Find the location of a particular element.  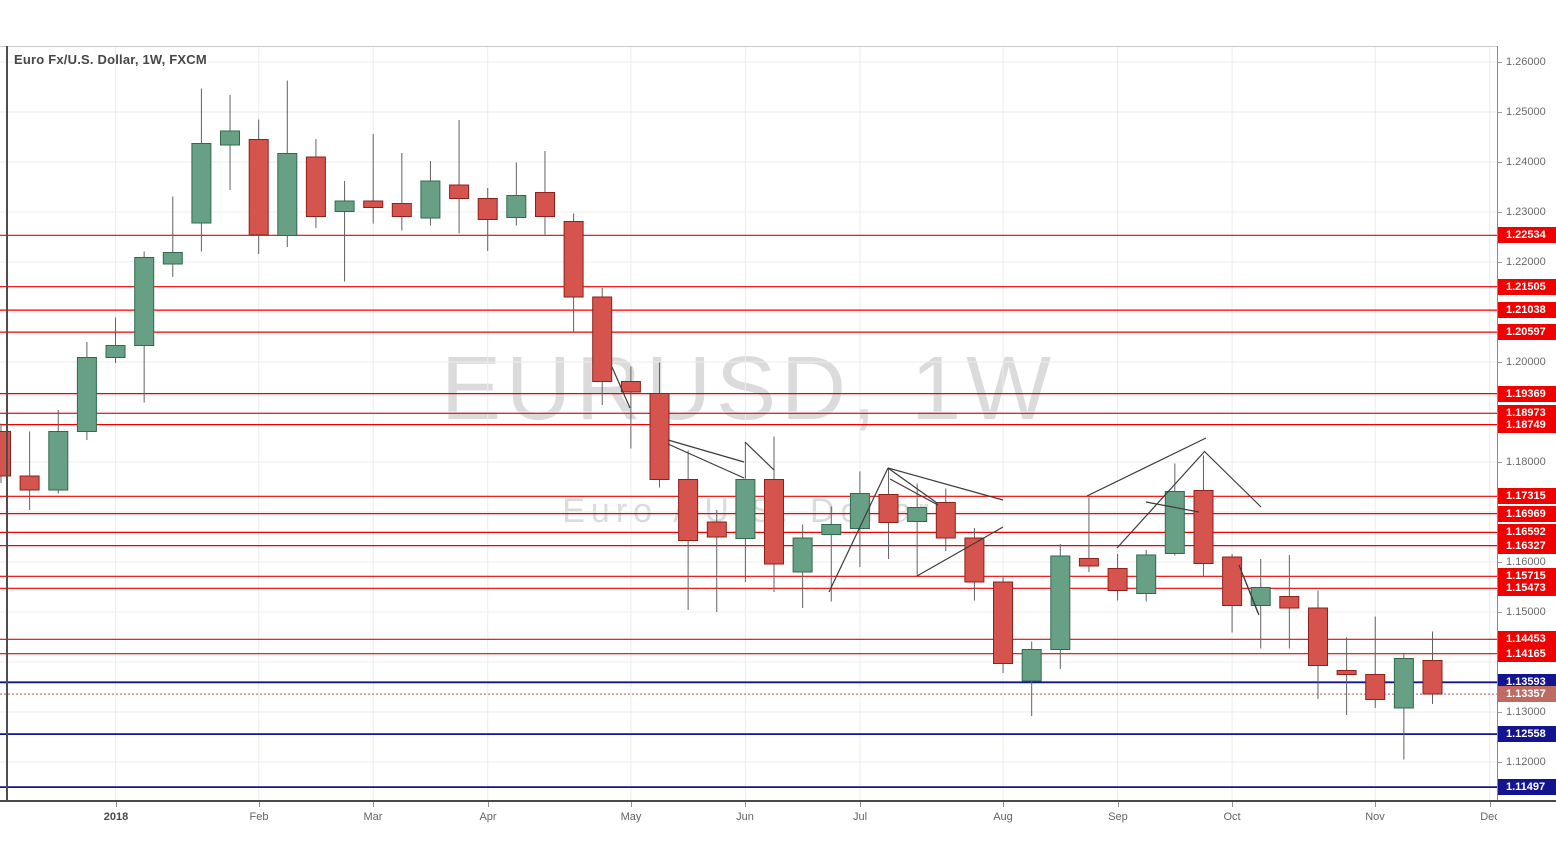

price-level-badge-red: 1.15715 is located at coordinates (1527, 576).